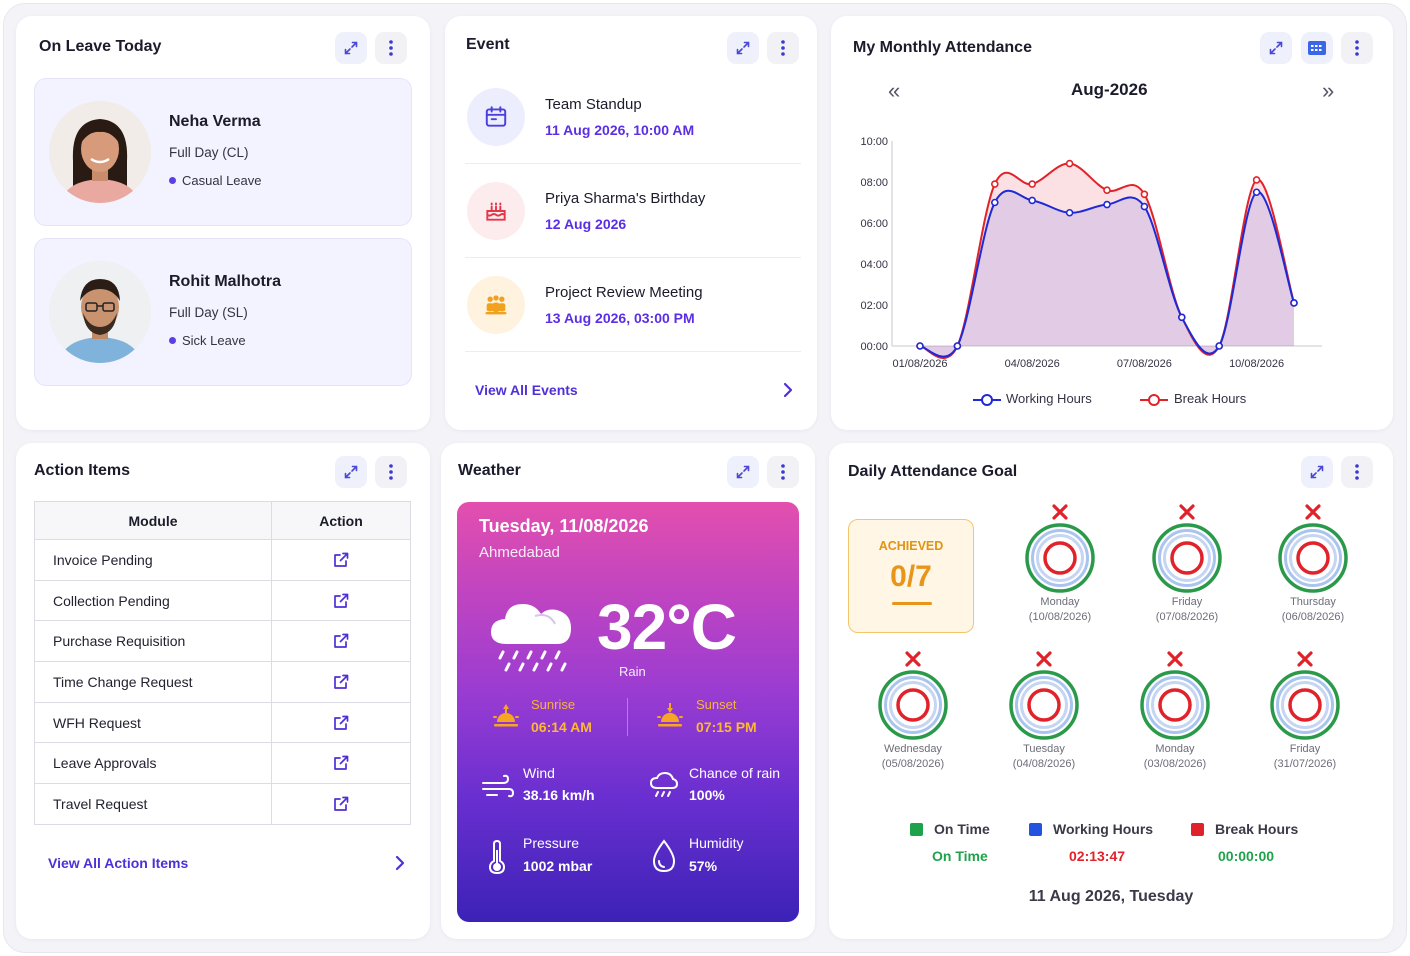 The image size is (1410, 956). I want to click on leave-card: Rohit Malhotra Full Day (SL) Sick Leave, so click(223, 312).